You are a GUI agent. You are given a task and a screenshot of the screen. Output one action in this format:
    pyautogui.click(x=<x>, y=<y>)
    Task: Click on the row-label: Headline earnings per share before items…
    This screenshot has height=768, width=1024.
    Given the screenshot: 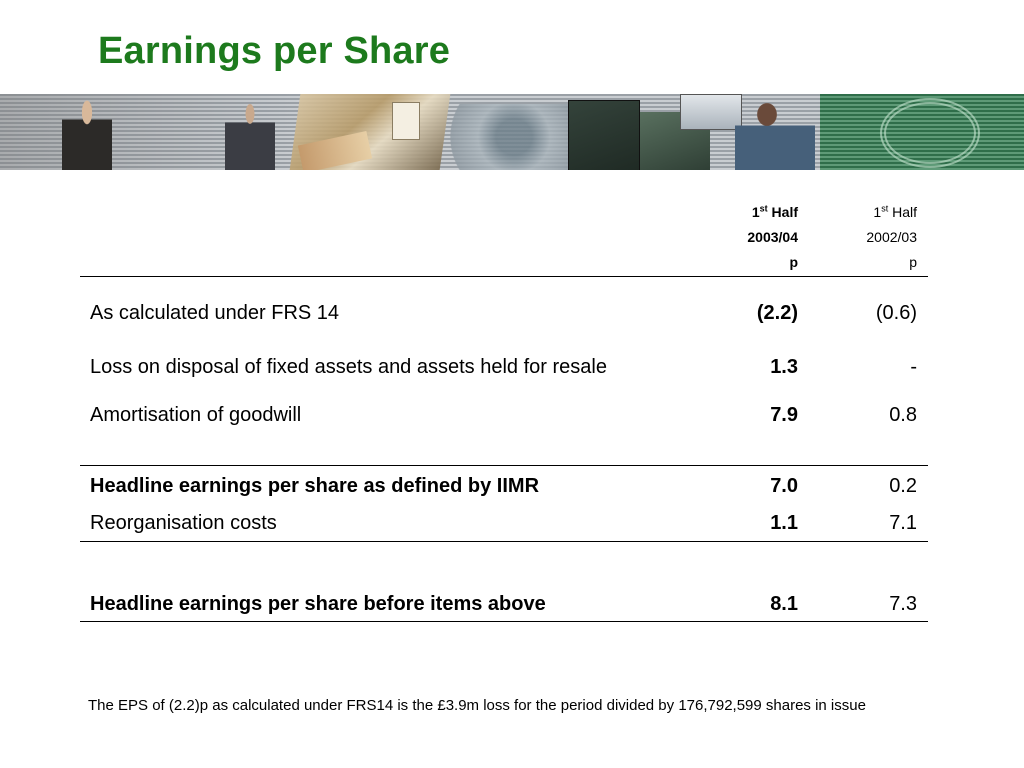 What is the action you would take?
    pyautogui.click(x=318, y=604)
    